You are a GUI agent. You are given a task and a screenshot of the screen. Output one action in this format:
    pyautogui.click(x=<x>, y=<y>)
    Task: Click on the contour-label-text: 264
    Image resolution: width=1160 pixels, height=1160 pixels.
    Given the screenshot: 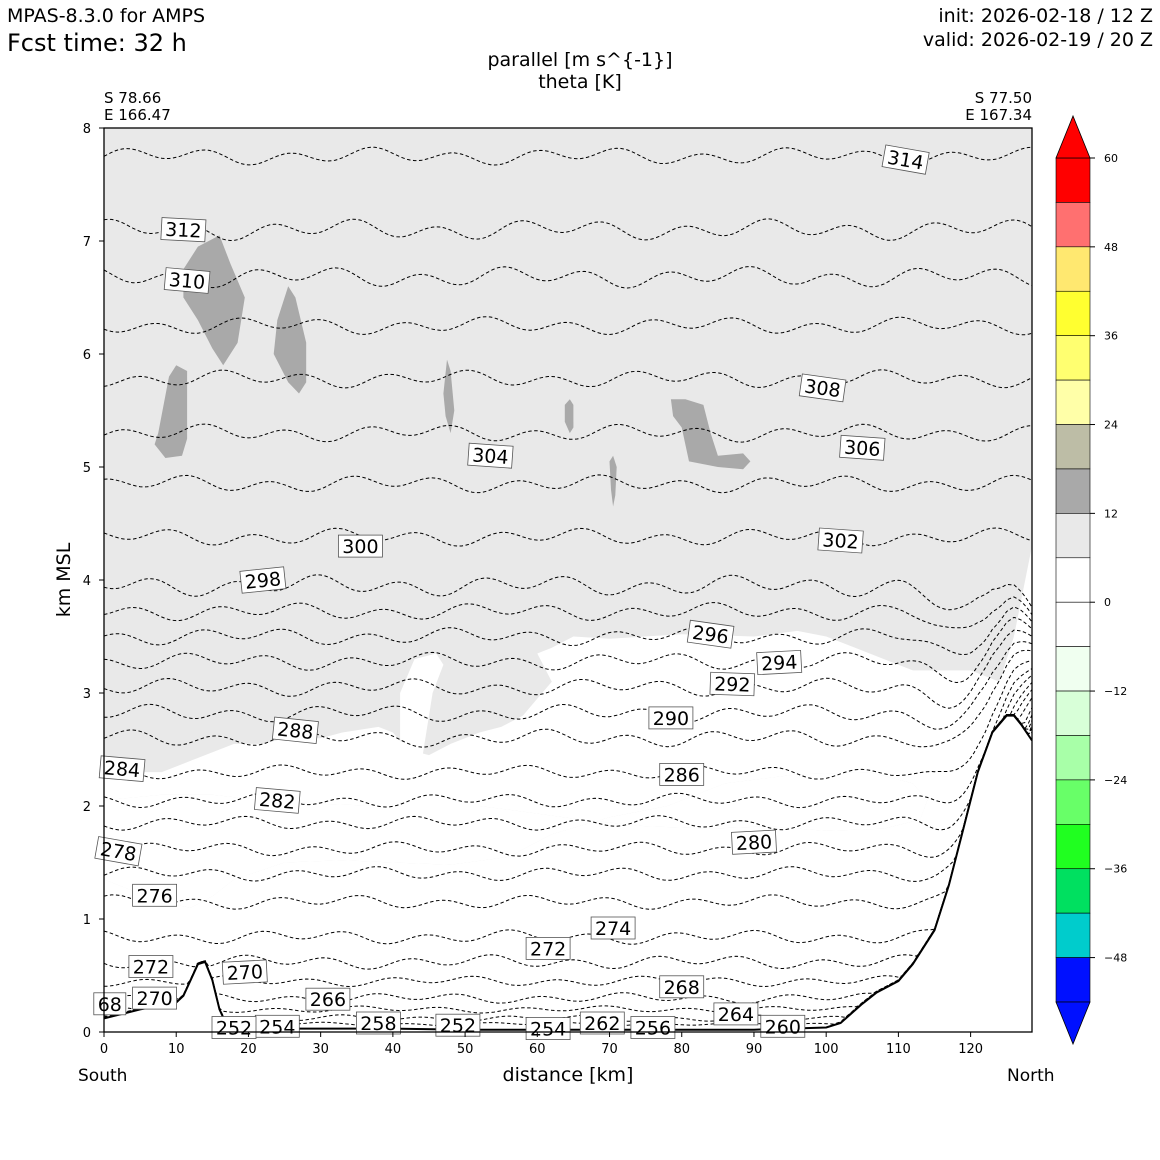 What is the action you would take?
    pyautogui.click(x=736, y=1015)
    